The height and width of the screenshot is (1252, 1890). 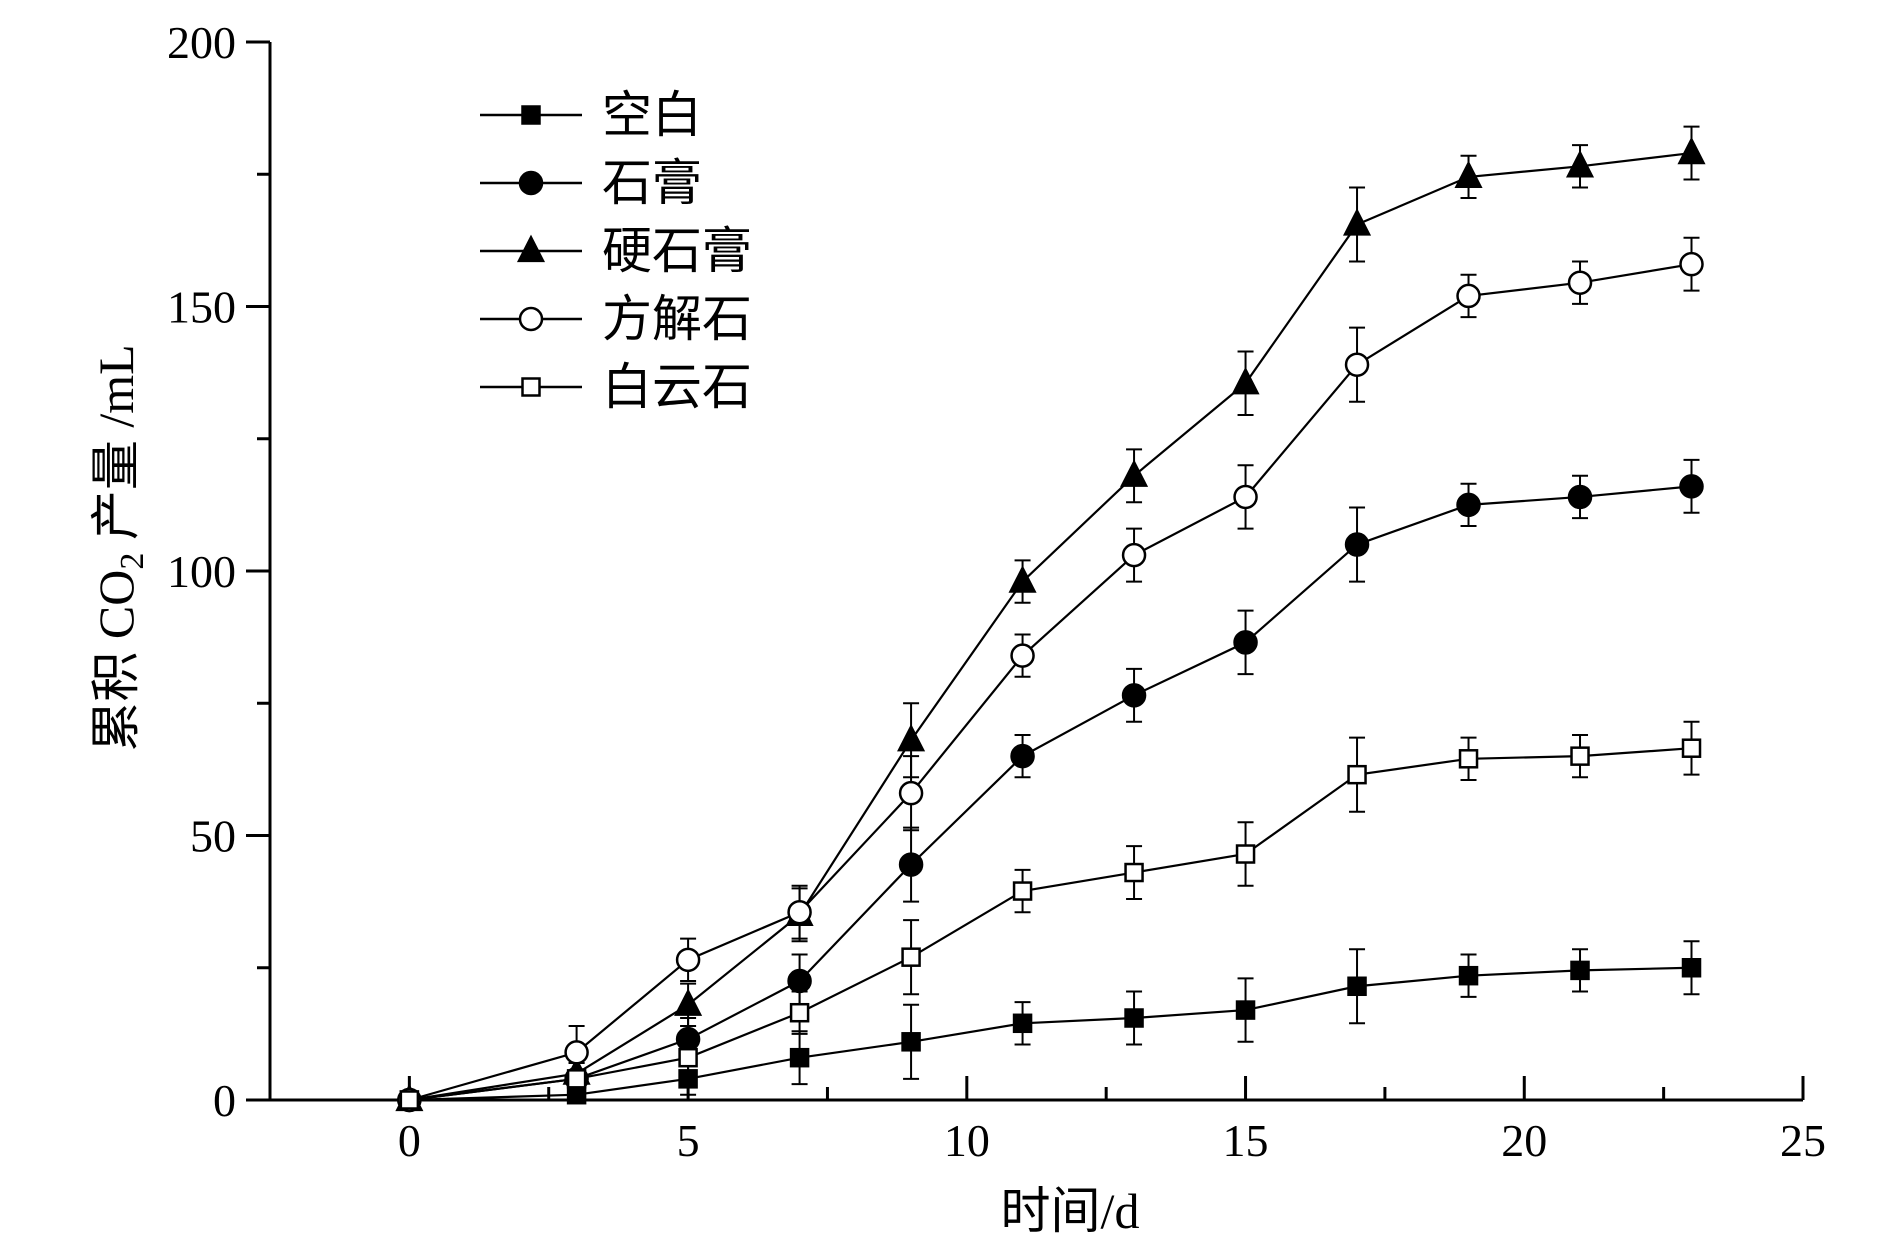 I want to click on x-tick-label: 25, so click(x=1803, y=1140).